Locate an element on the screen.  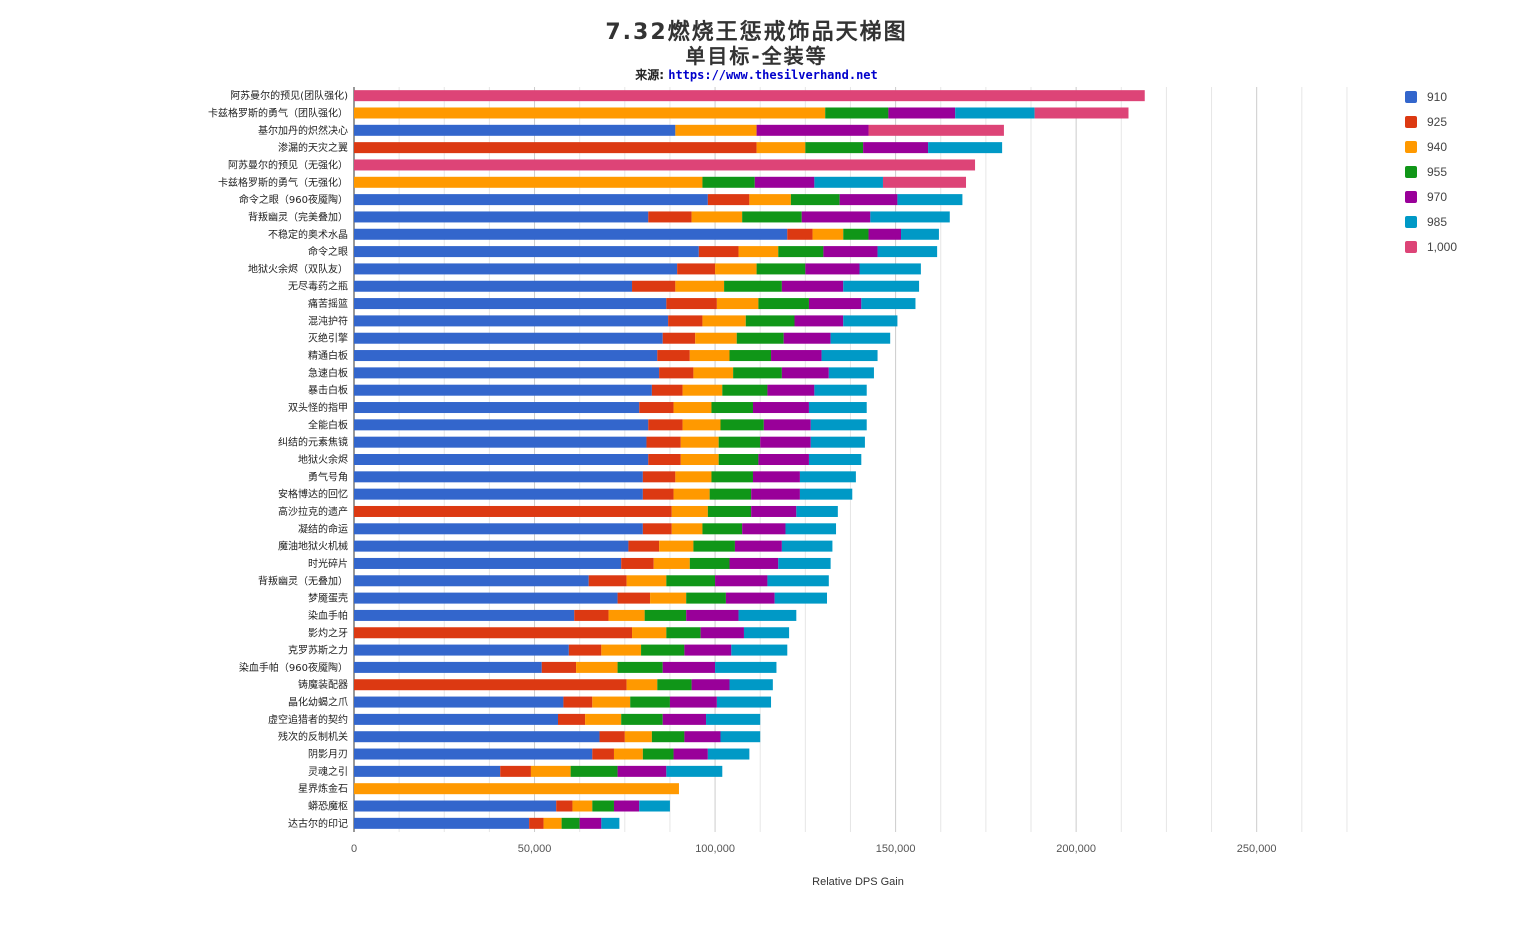
legend-item: 910 is located at coordinates (1431, 96).